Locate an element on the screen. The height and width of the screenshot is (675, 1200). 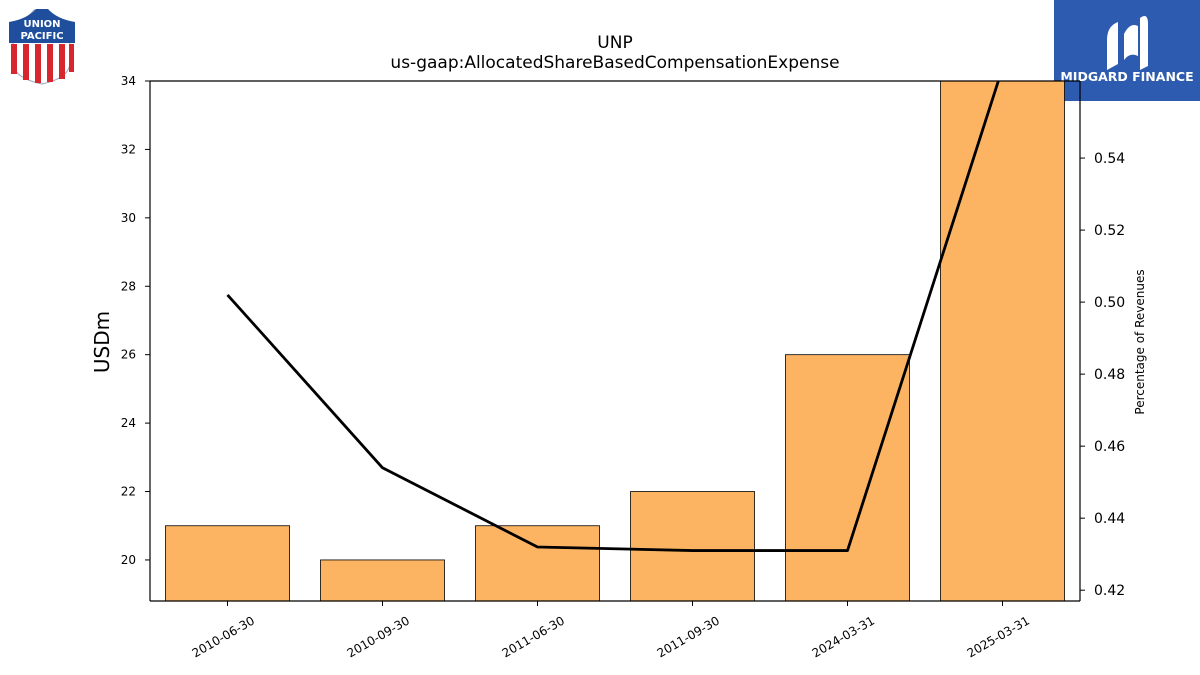
union-pacific-logo: UNION PACIFIC is located at coordinates (42, 47).